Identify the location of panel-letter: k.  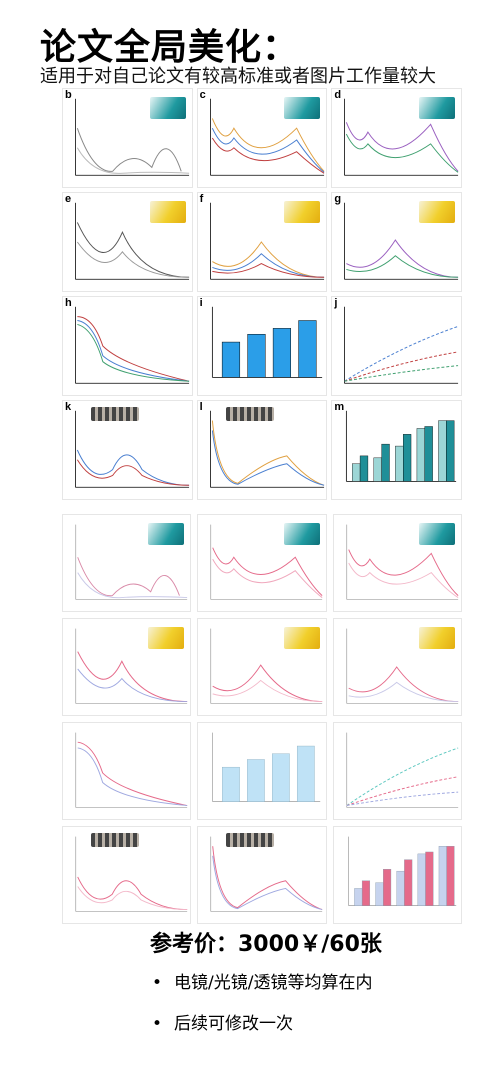
(68, 407).